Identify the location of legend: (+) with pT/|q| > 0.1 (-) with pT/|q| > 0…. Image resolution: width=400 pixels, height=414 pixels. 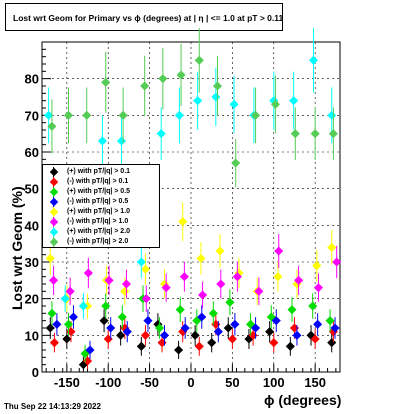
(101, 206).